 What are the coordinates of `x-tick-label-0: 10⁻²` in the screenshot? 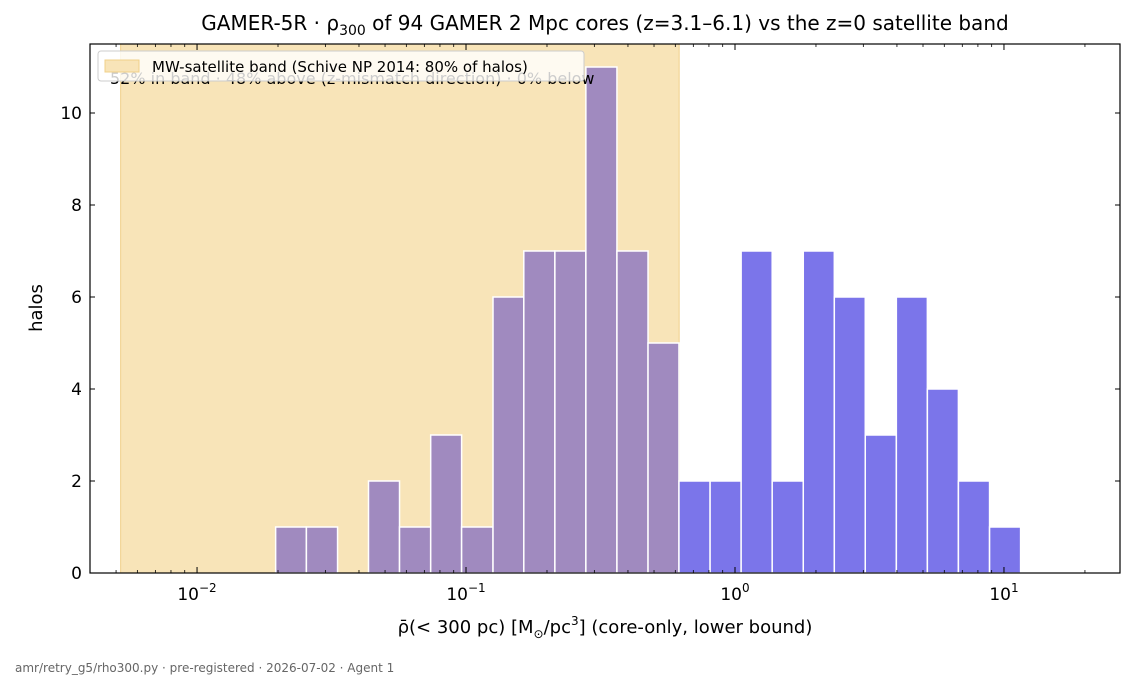 It's located at (196, 593).